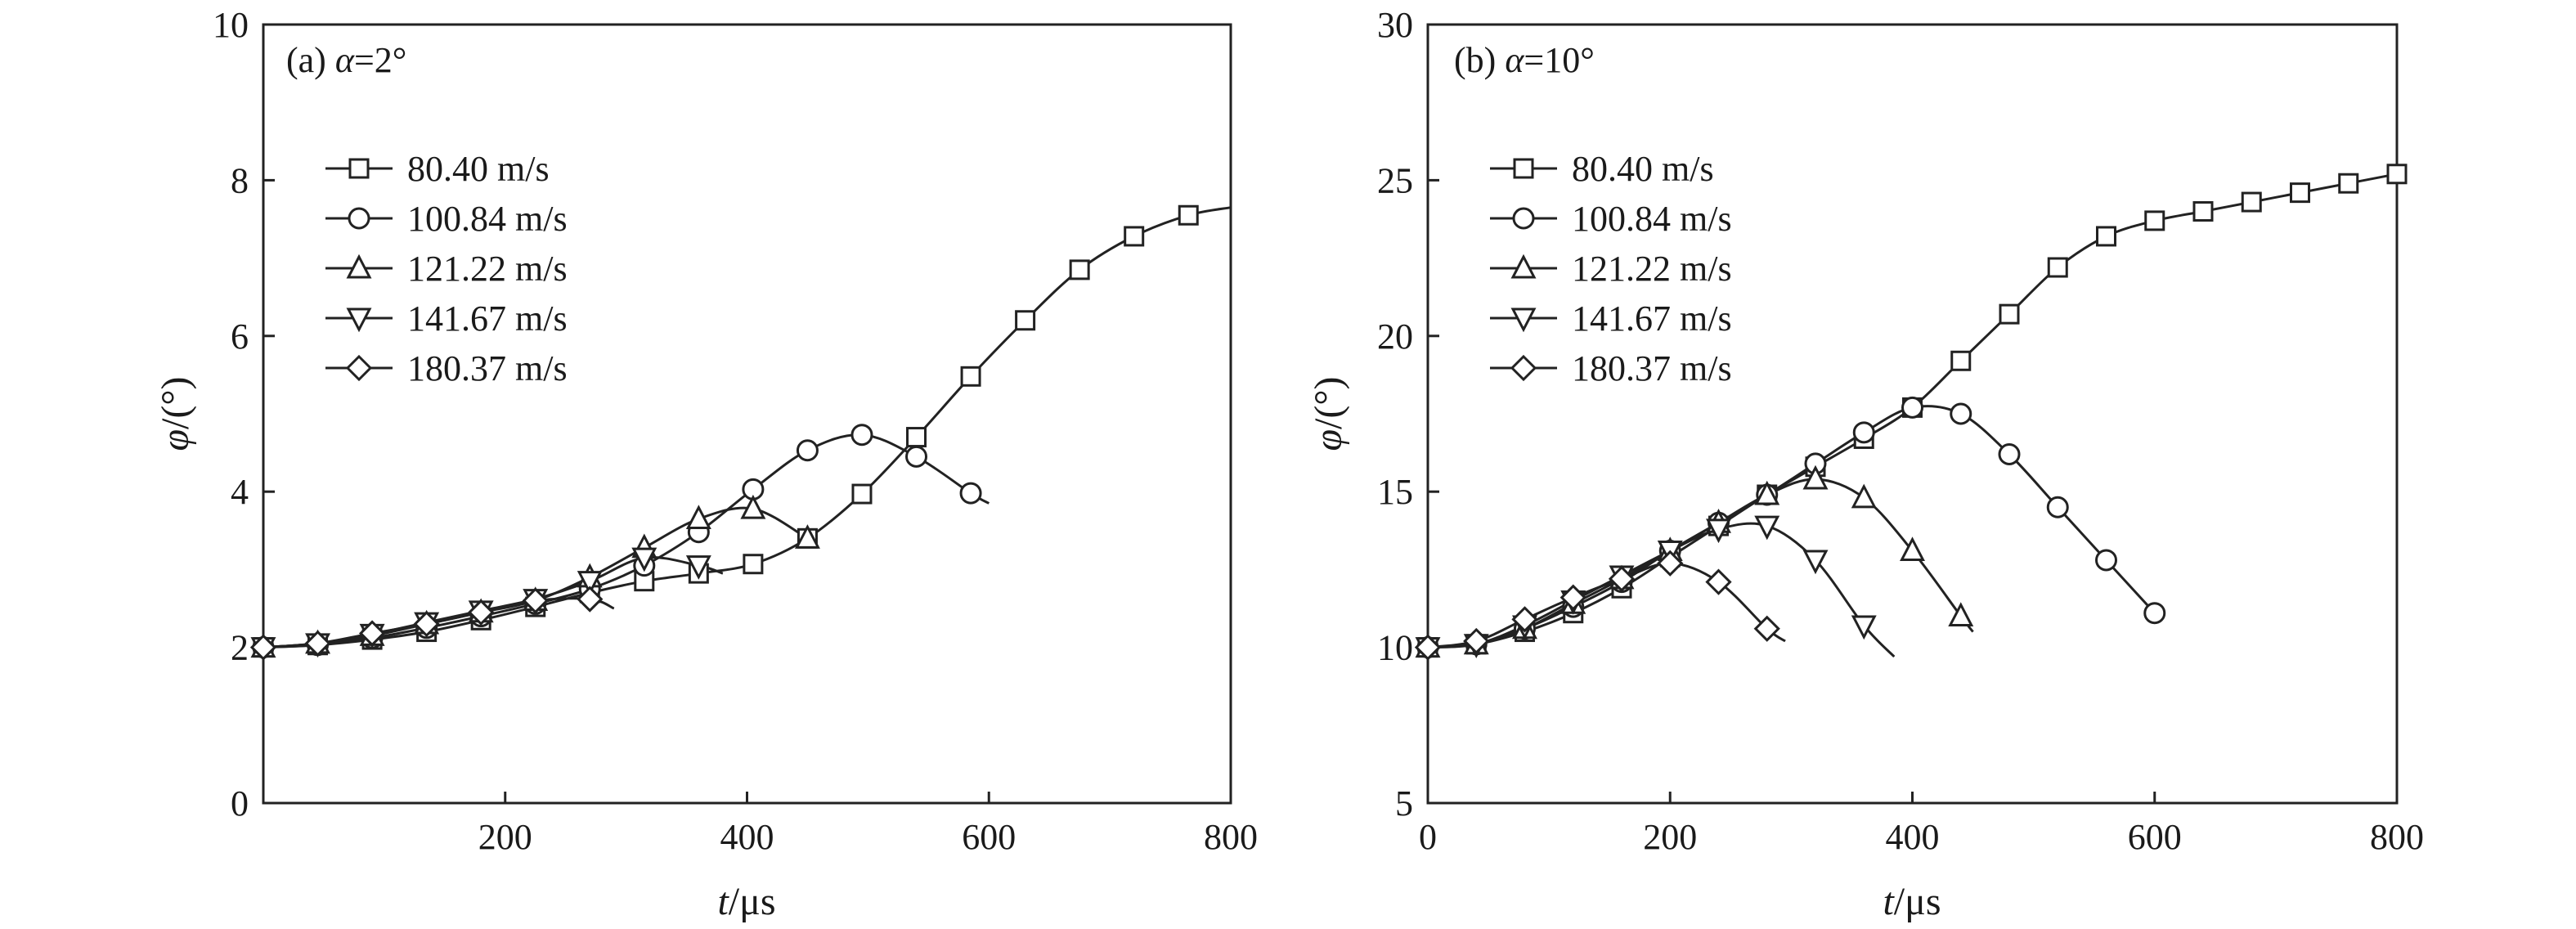 The width and height of the screenshot is (2576, 929). I want to click on y-tick-label: 6, so click(240, 336).